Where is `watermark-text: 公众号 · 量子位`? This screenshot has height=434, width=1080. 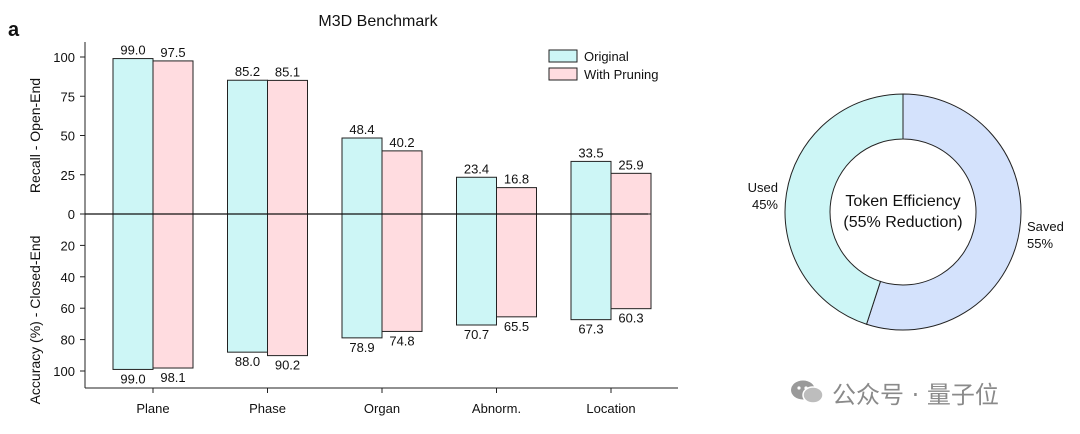
watermark-text: 公众号 · 量子位 is located at coordinates (915, 394).